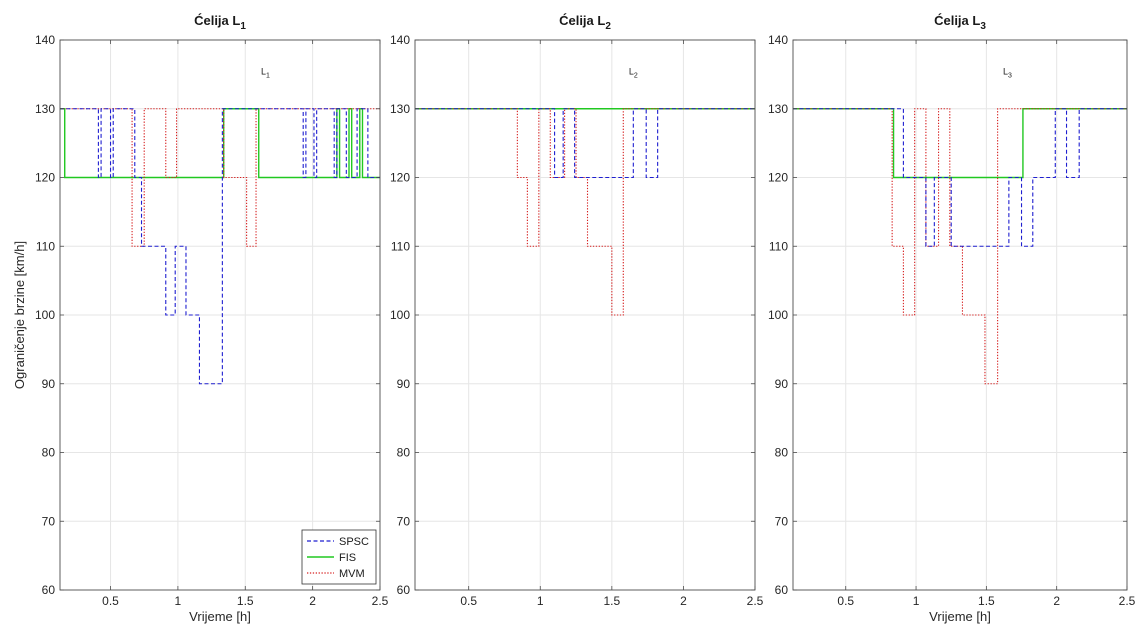 Image resolution: width=1138 pixels, height=629 pixels. I want to click on annotation-subscript: 3, so click(1010, 75).